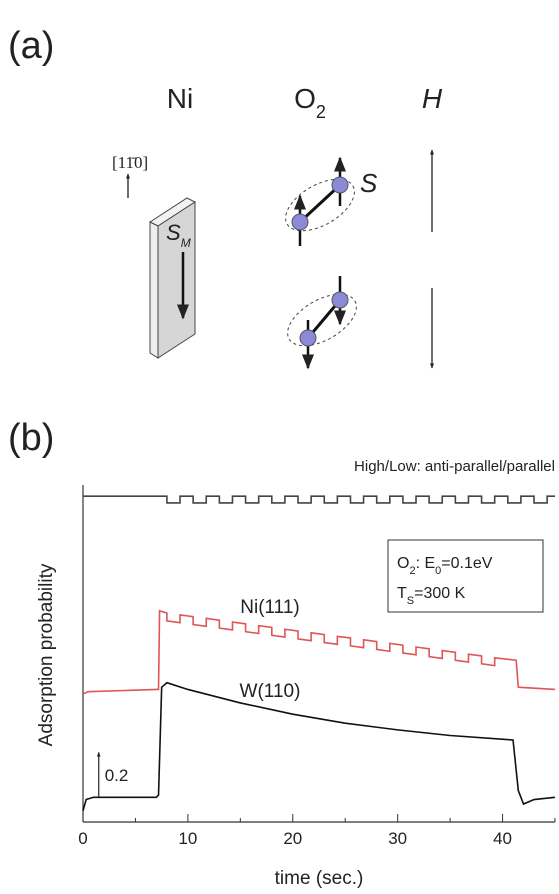  What do you see at coordinates (439, 593) in the screenshot?
I see `annotation-part: =300 K` at bounding box center [439, 593].